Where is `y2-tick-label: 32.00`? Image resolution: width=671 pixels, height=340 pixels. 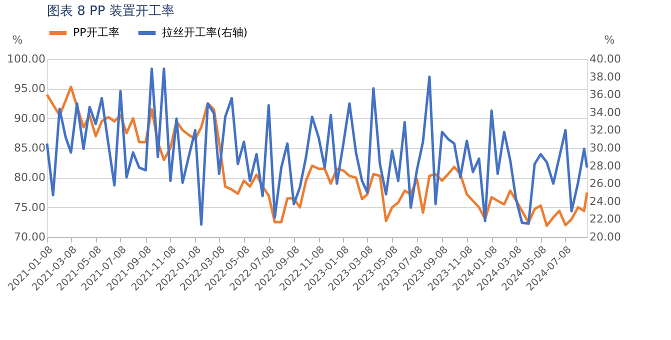
y2-tick-label: 32.00 is located at coordinates (605, 130).